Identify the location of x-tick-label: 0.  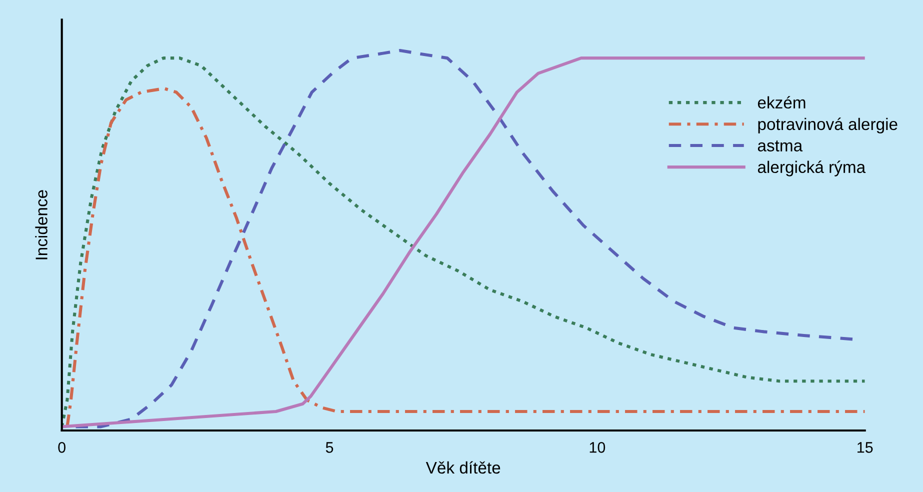
(62, 447).